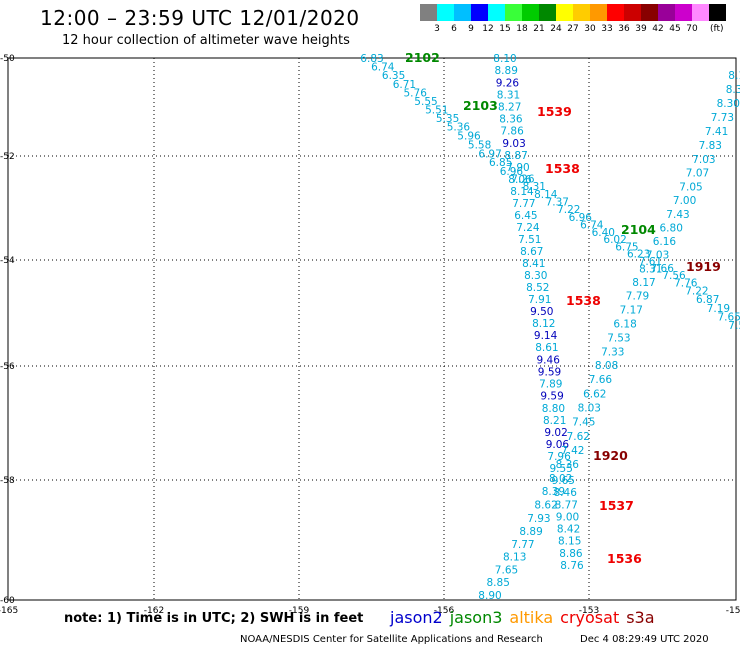 This screenshot has height=650, width=740. I want to click on lon-label: -159, so click(299, 611).